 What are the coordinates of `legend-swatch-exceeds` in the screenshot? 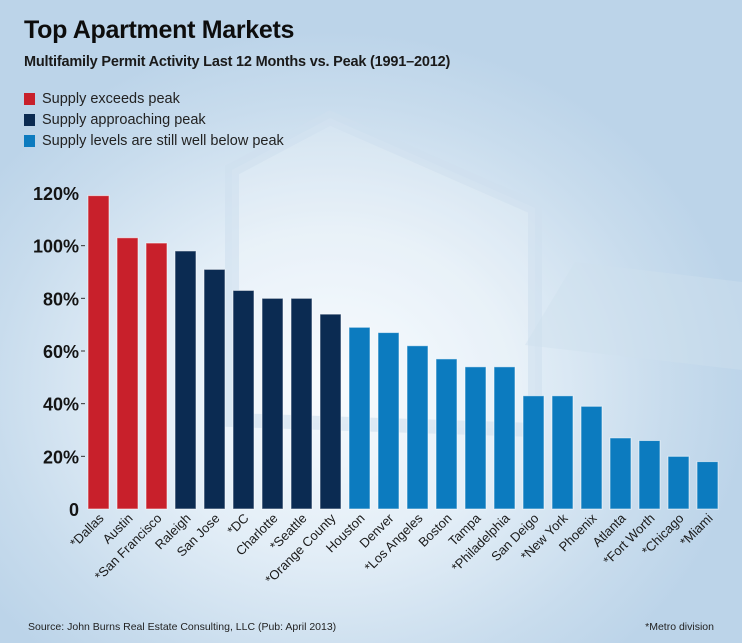 It's located at (29, 98).